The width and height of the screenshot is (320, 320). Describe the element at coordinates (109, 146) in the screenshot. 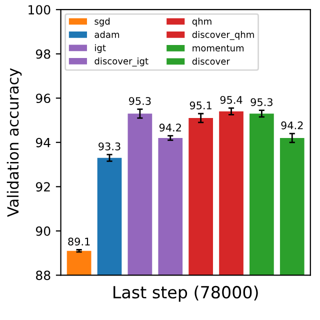

I see `data-label: 93.3` at that location.